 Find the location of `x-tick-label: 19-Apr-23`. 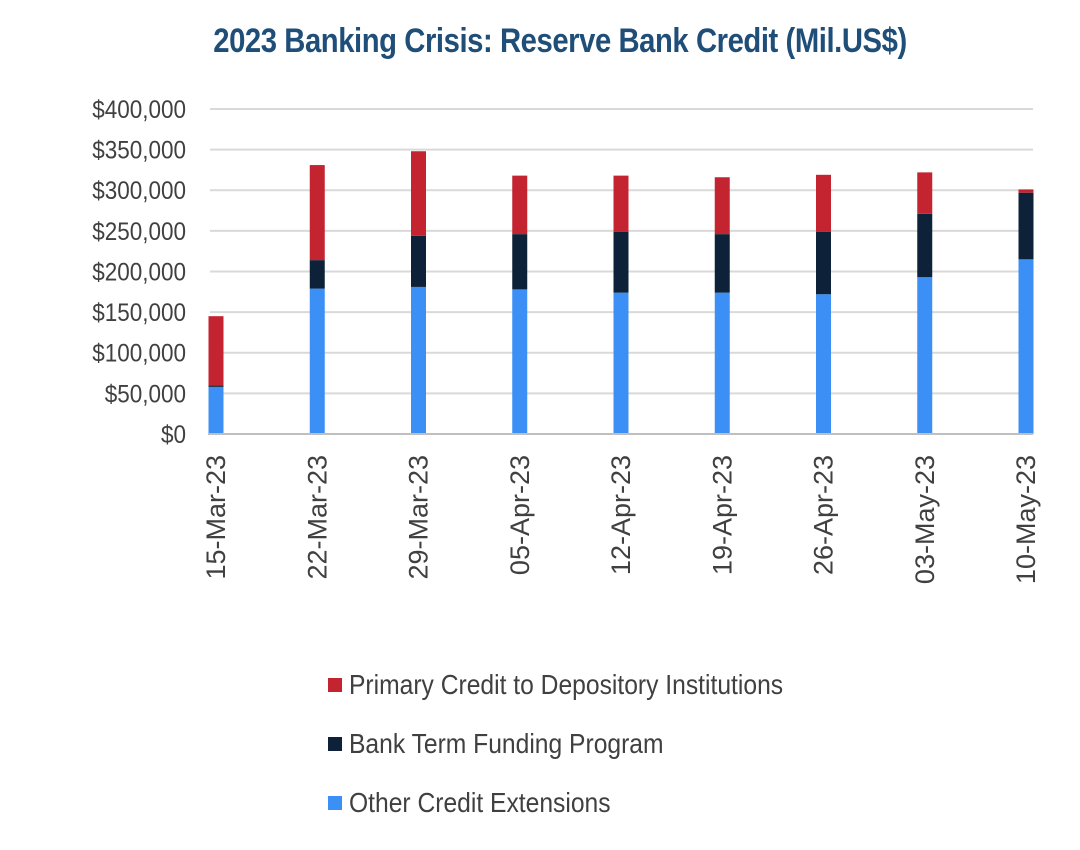

x-tick-label: 19-Apr-23 is located at coordinates (722, 515).